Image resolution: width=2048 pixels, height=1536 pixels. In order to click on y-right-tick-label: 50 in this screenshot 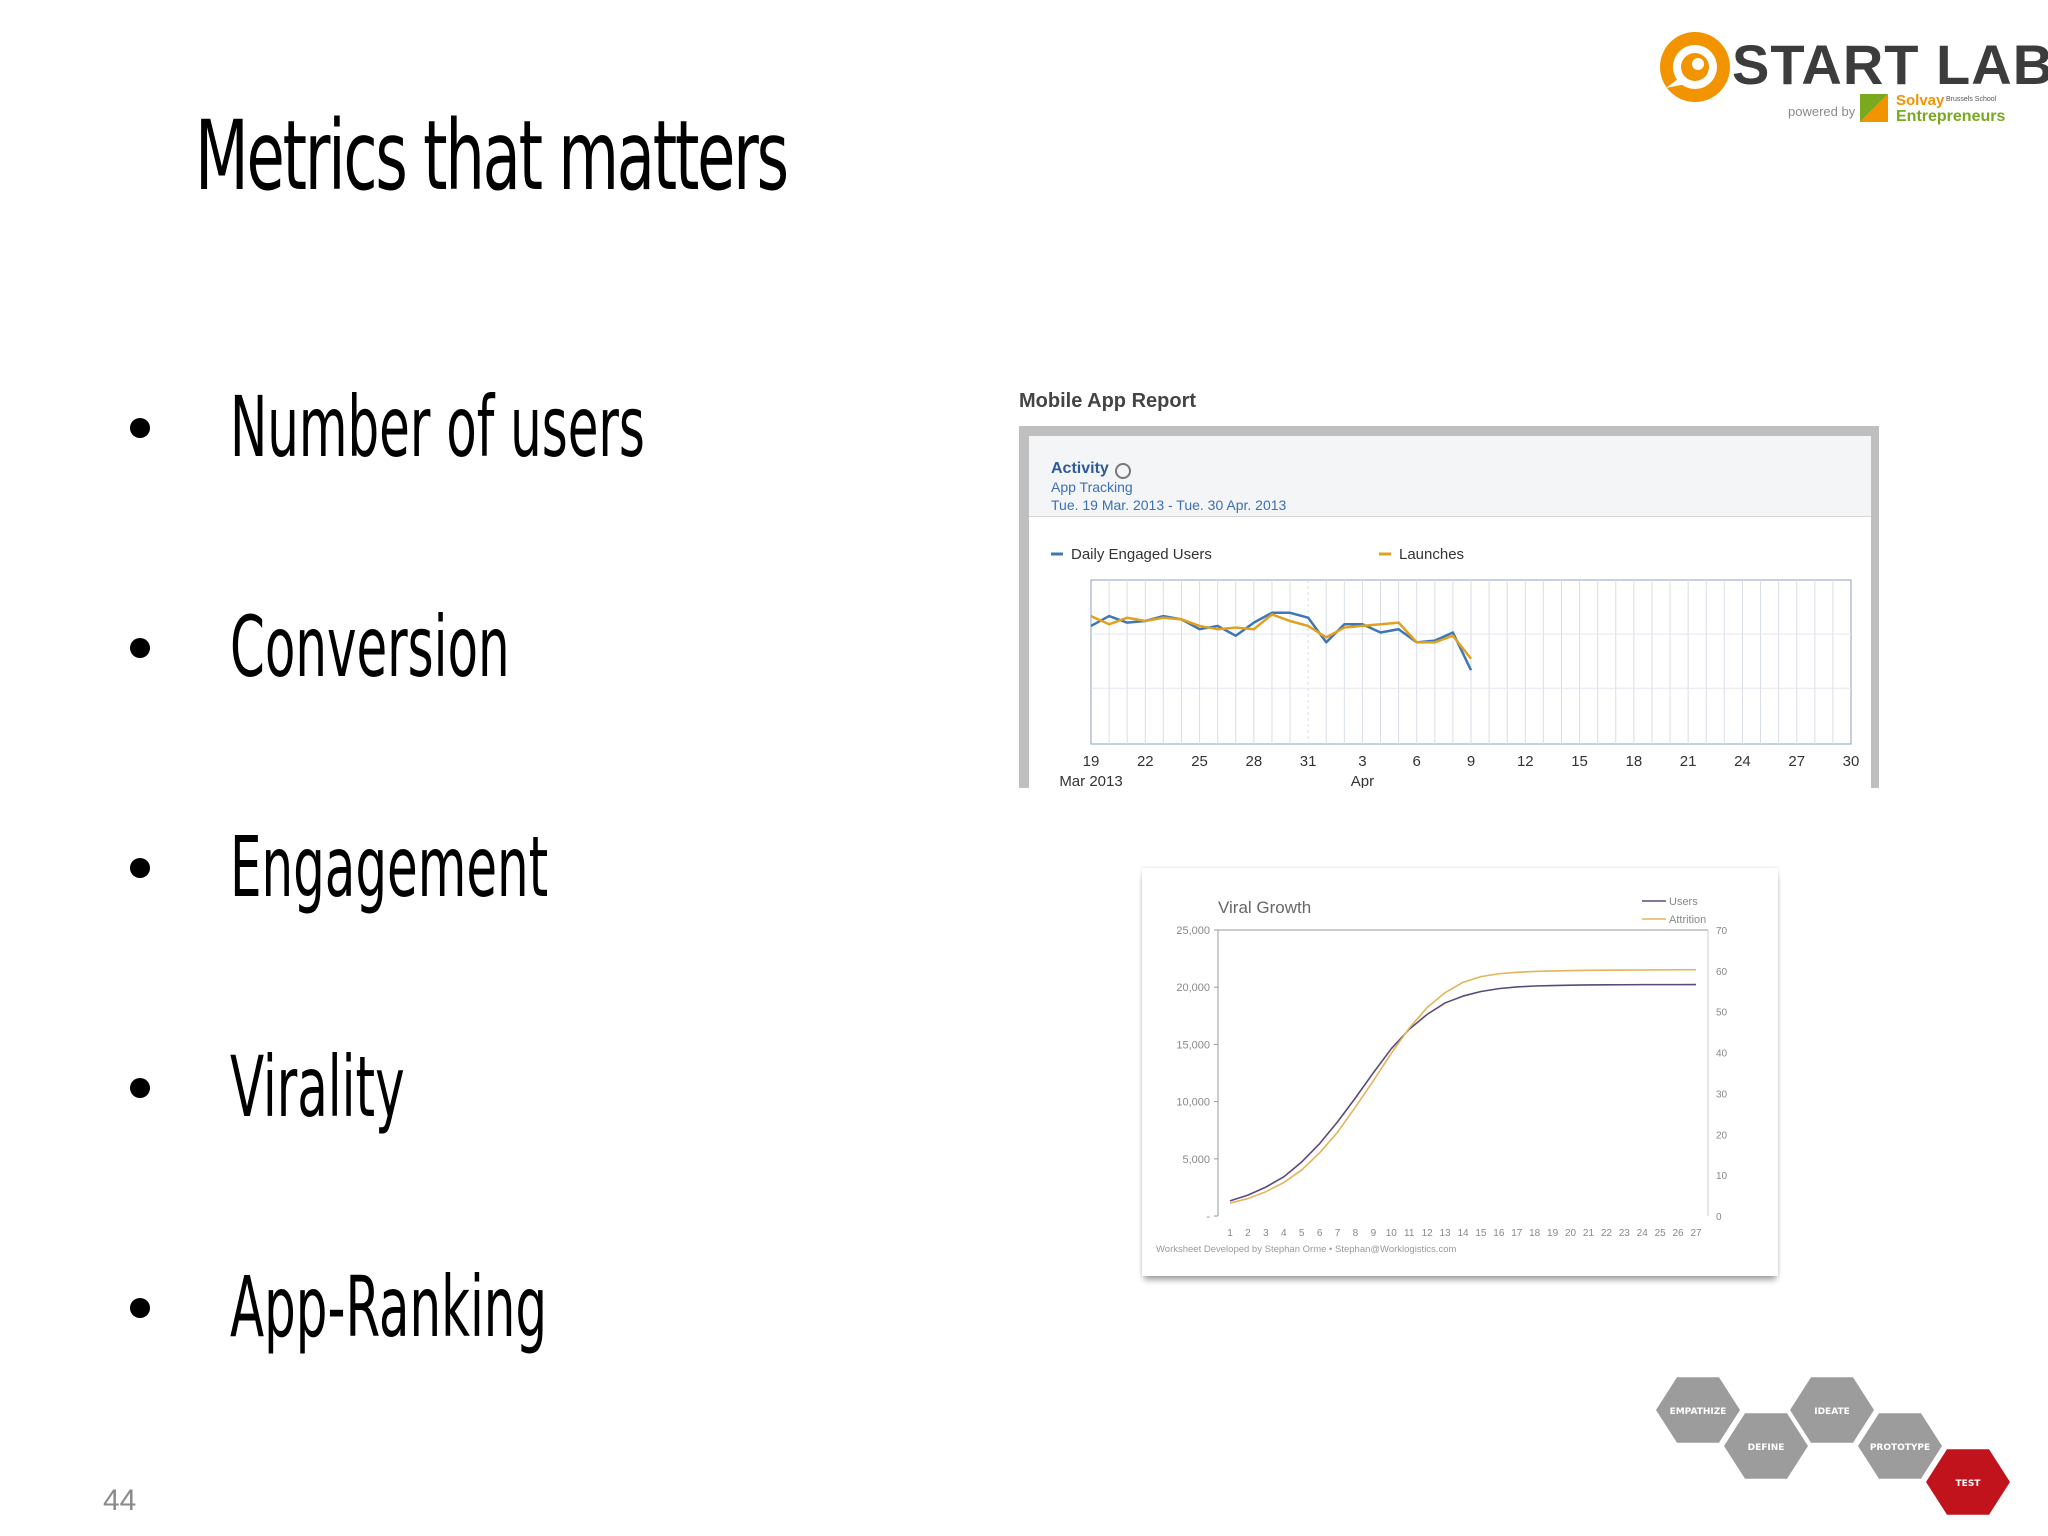, I will do `click(1722, 1013)`.